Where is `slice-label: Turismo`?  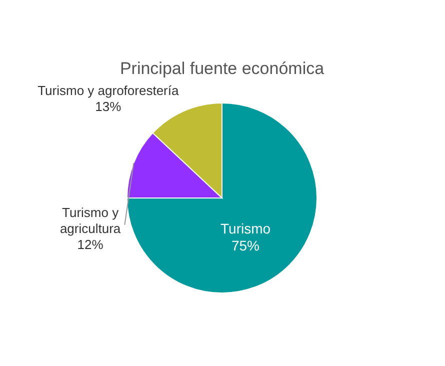
slice-label: Turismo is located at coordinates (245, 228).